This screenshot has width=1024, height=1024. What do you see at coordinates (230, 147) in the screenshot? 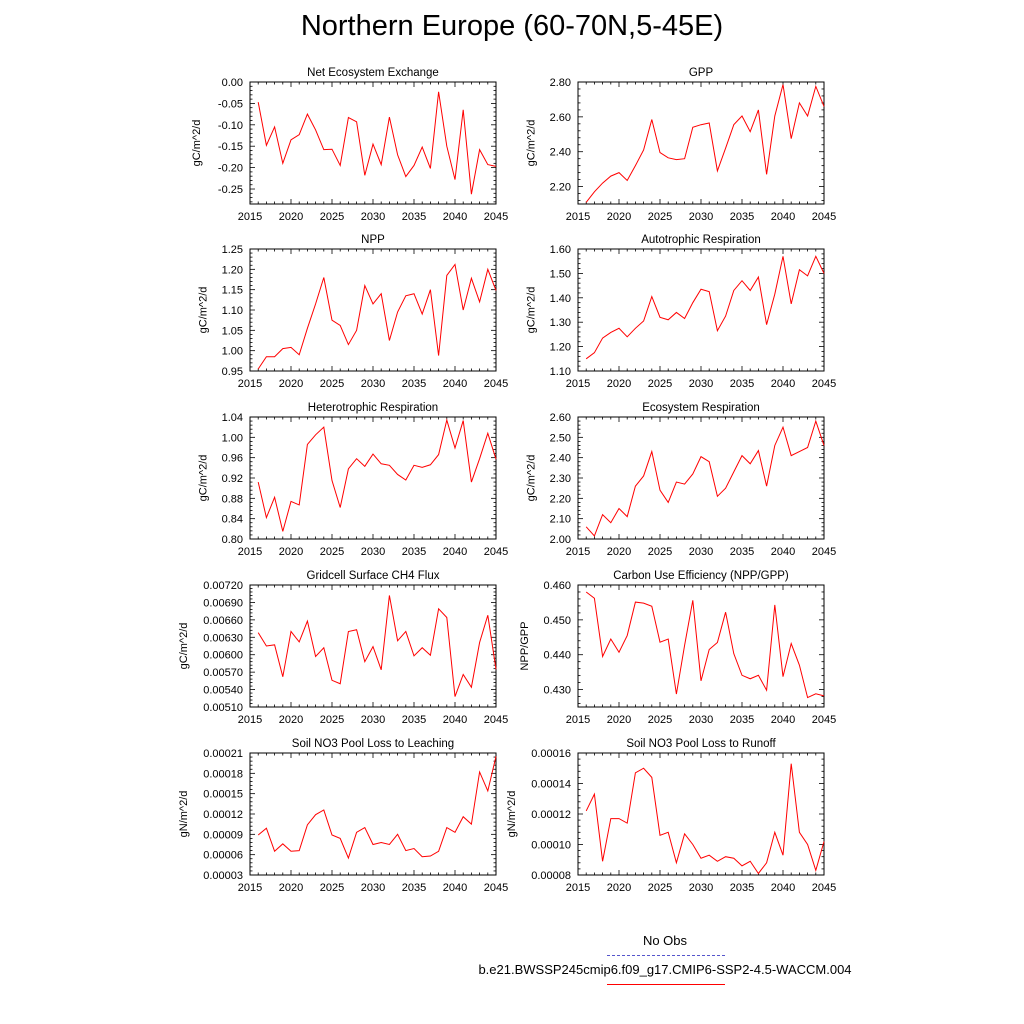
I see `y-tick-label: -0.15` at bounding box center [230, 147].